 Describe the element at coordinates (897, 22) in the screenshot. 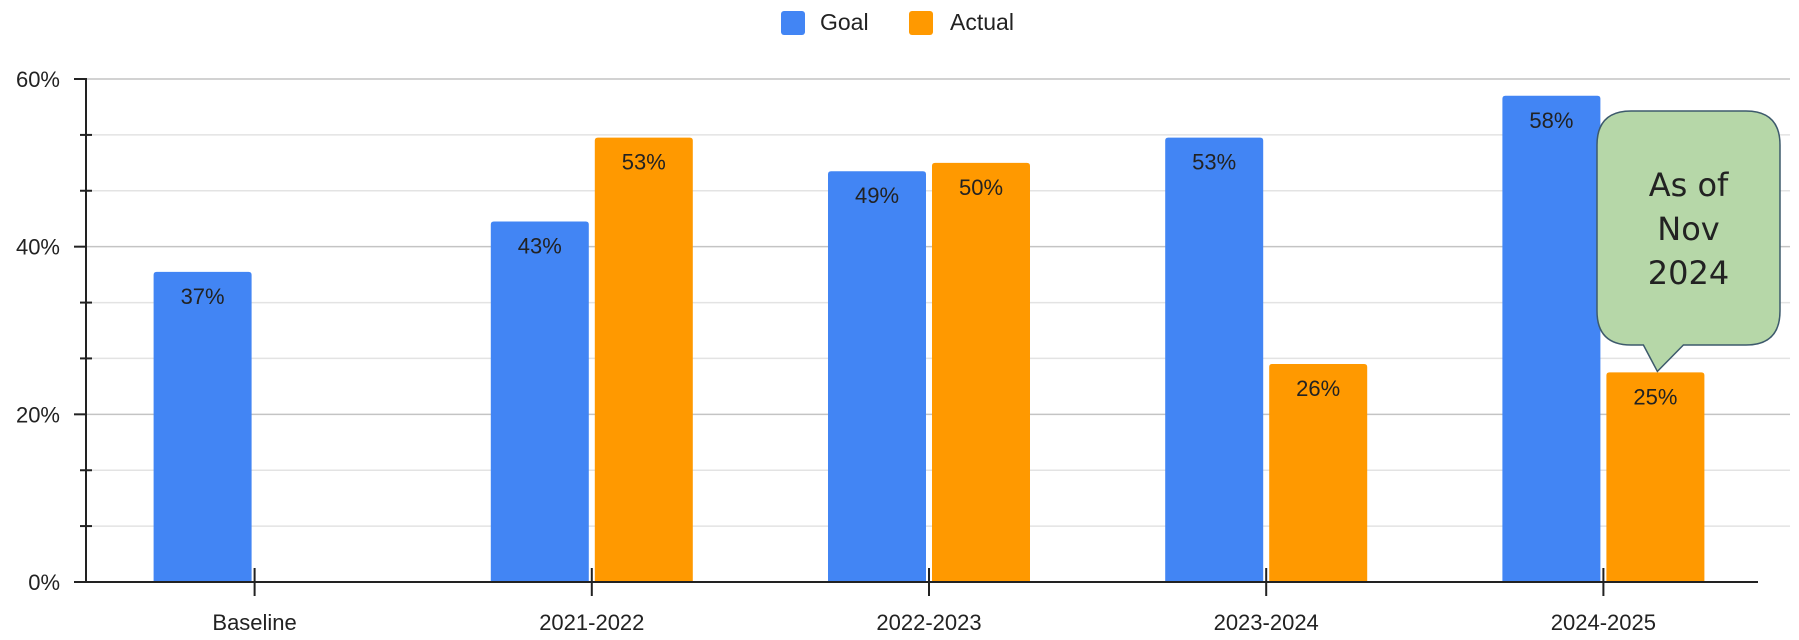

I see `legend: Goal Actual` at that location.